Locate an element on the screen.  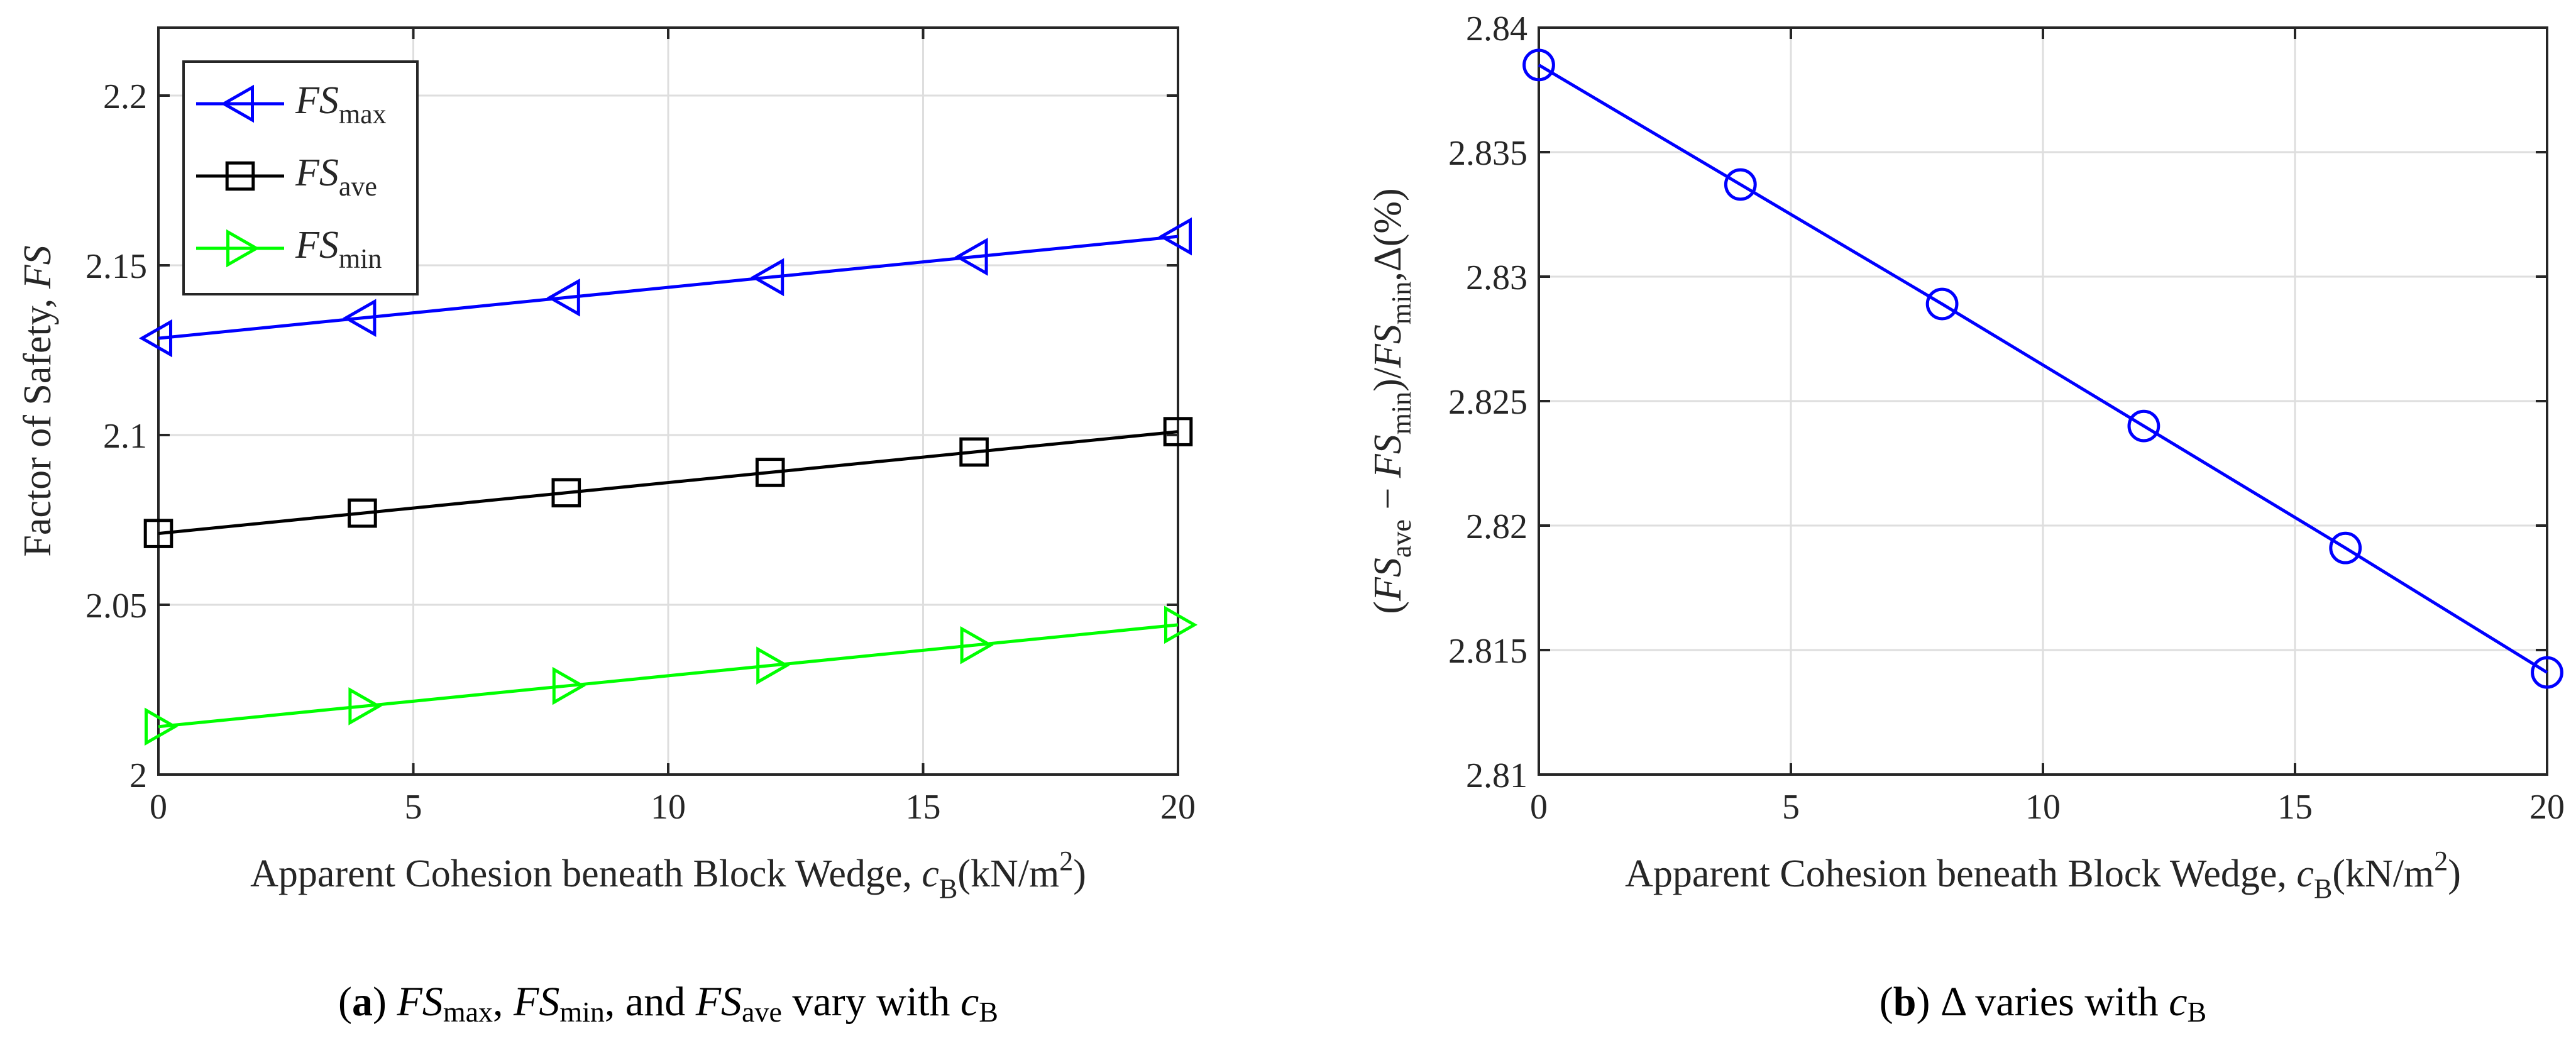
y-tick-label: 2.2 is located at coordinates (125, 96).